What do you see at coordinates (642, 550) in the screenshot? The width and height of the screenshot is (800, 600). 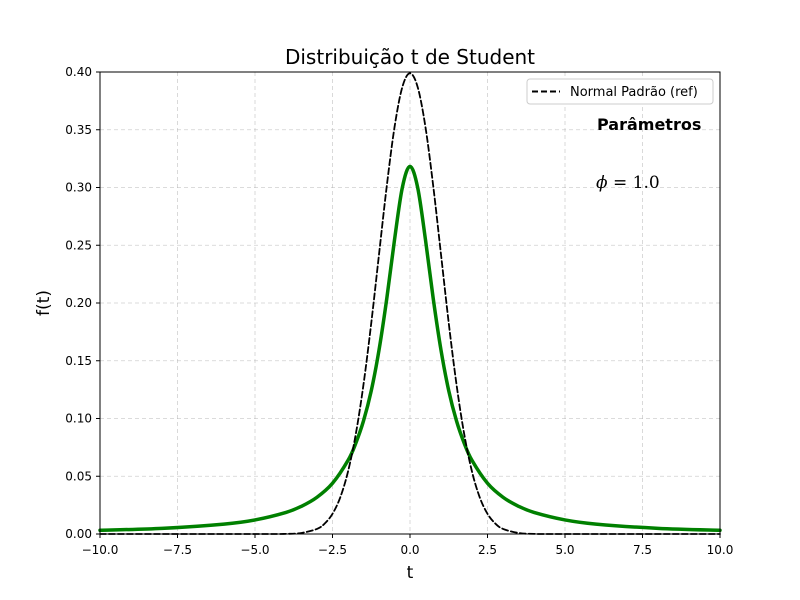 I see `x-tick-label: 7.5` at bounding box center [642, 550].